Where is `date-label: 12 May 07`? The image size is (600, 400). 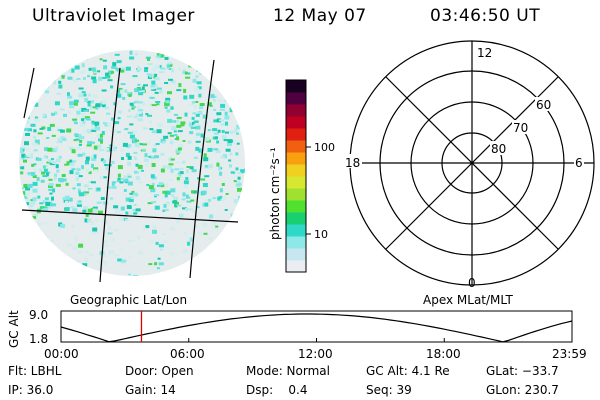
date-label: 12 May 07 is located at coordinates (320, 16).